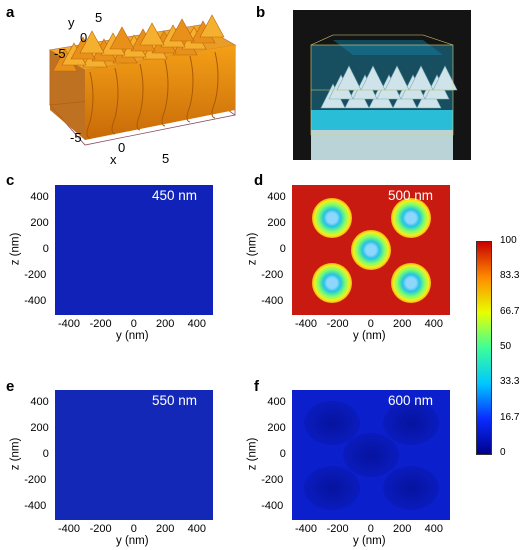 This screenshot has width=526, height=550. What do you see at coordinates (122, 147) in the screenshot?
I see `tick-a-x-2: 0` at bounding box center [122, 147].